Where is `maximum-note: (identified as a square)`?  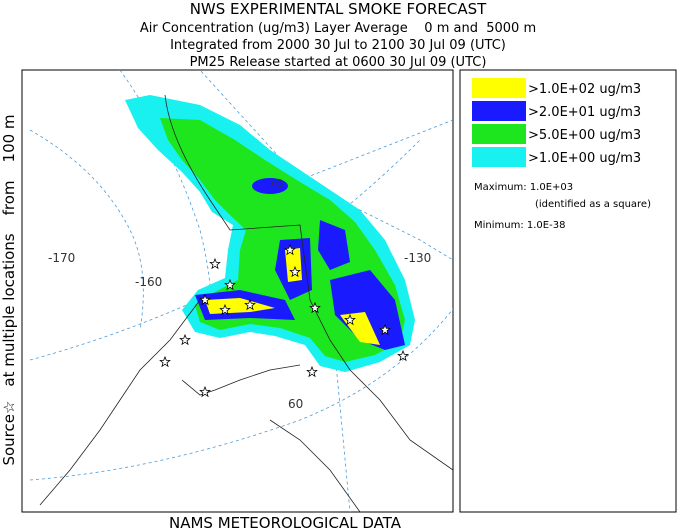
maximum-note: (identified as a square) is located at coordinates (593, 204).